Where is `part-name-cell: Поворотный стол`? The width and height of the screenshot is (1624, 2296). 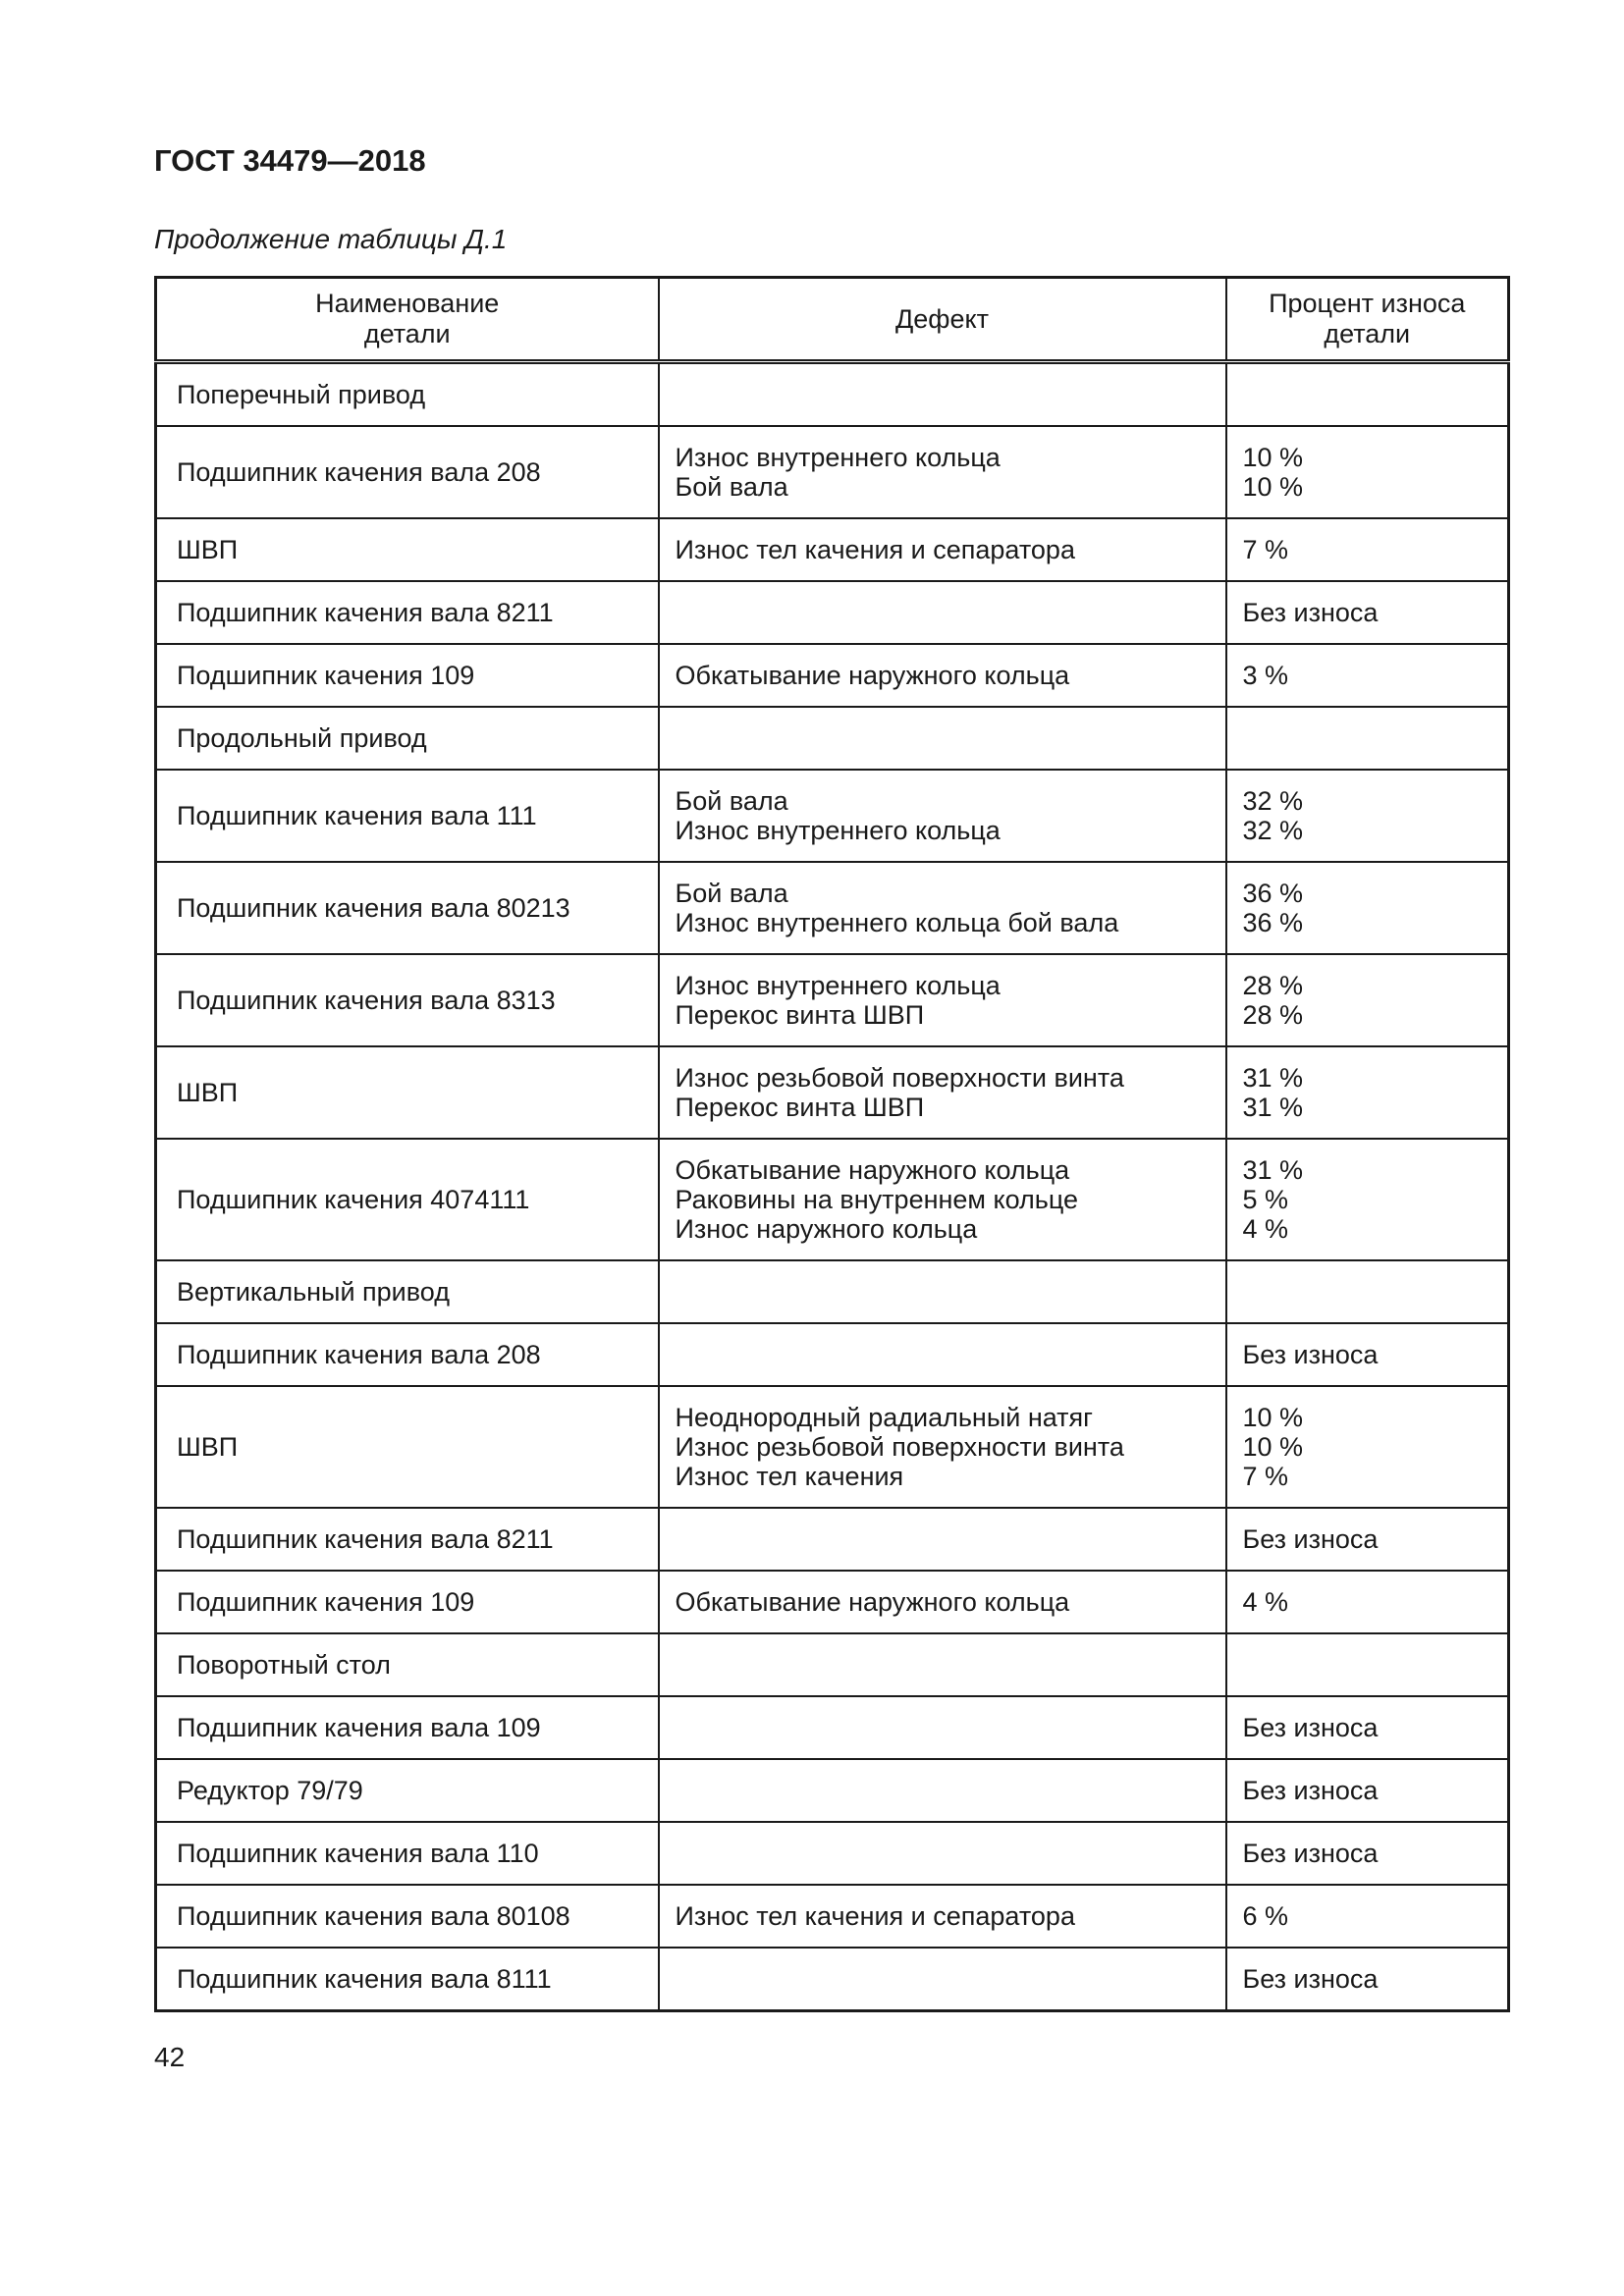 part-name-cell: Поворотный стол is located at coordinates (407, 1664).